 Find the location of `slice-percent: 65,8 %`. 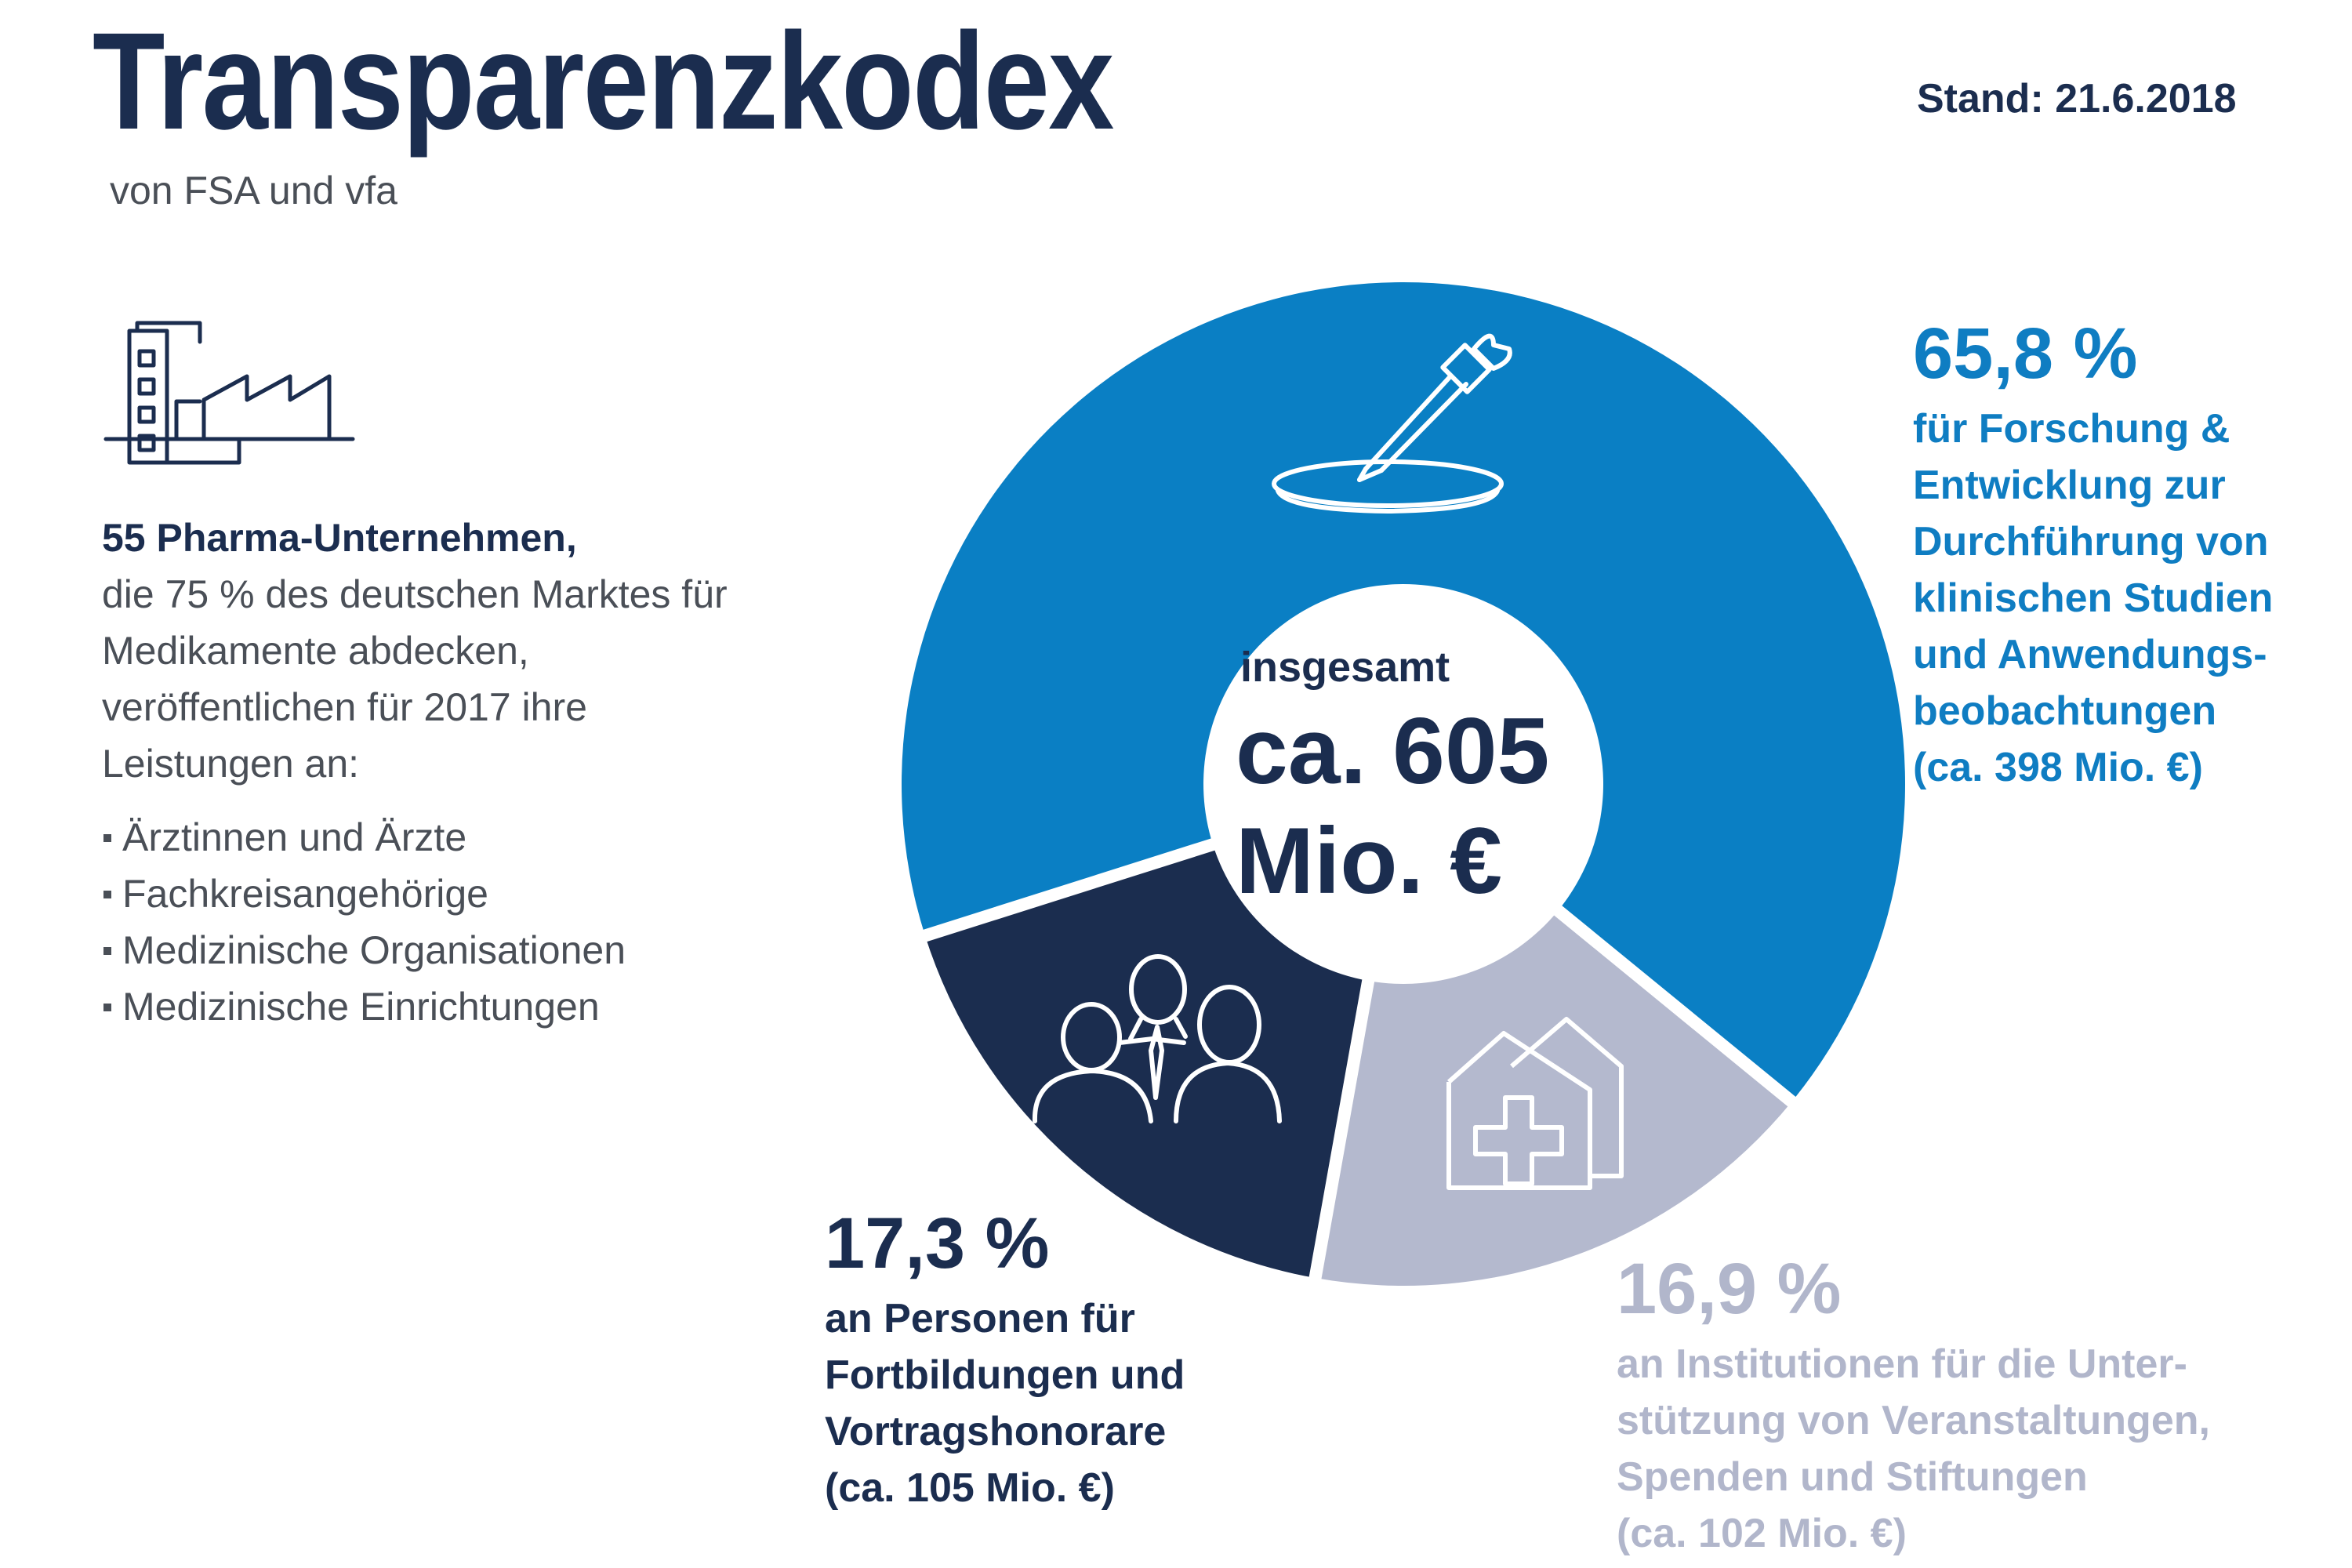

slice-percent: 65,8 % is located at coordinates (2026, 354).